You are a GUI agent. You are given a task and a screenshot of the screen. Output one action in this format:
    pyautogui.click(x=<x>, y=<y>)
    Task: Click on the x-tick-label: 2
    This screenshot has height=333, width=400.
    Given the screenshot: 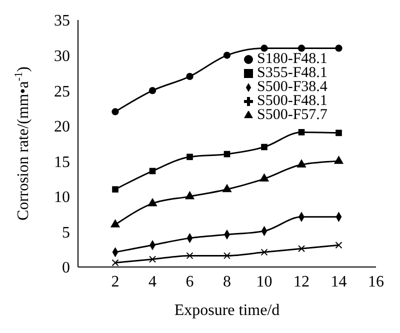 What is the action you would take?
    pyautogui.click(x=115, y=281)
    